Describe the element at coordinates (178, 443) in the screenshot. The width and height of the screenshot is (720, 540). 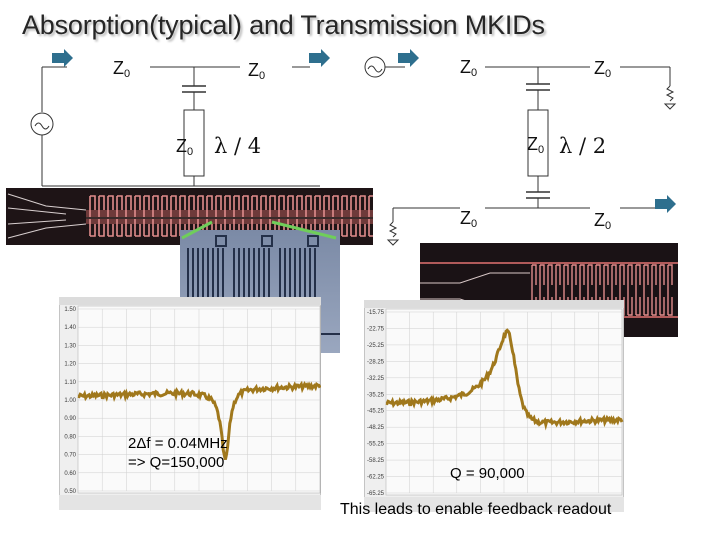
I see `bandwidth-note: 2Δf = 0.04MHz` at that location.